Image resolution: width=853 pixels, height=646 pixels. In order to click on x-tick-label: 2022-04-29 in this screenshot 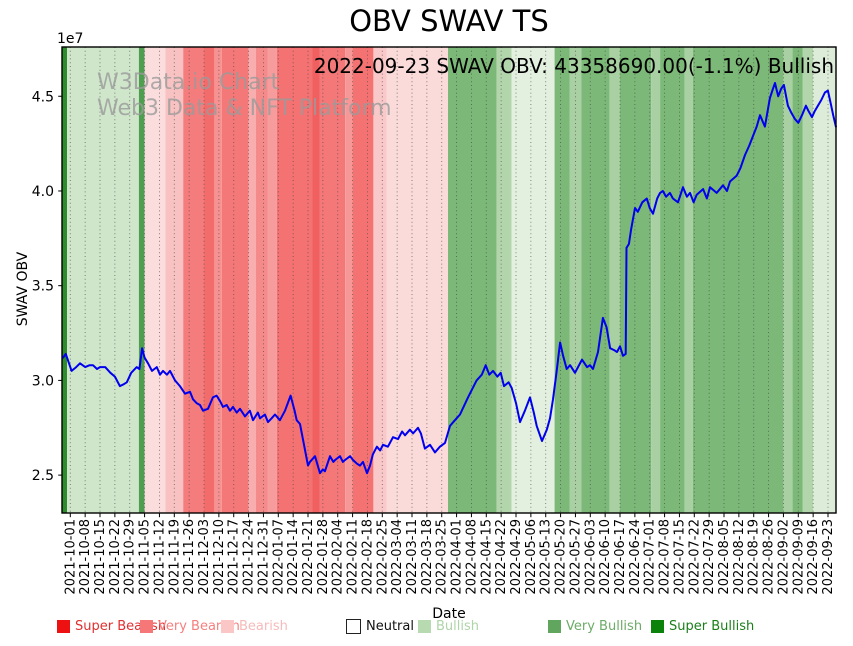, I will do `click(516, 557)`.